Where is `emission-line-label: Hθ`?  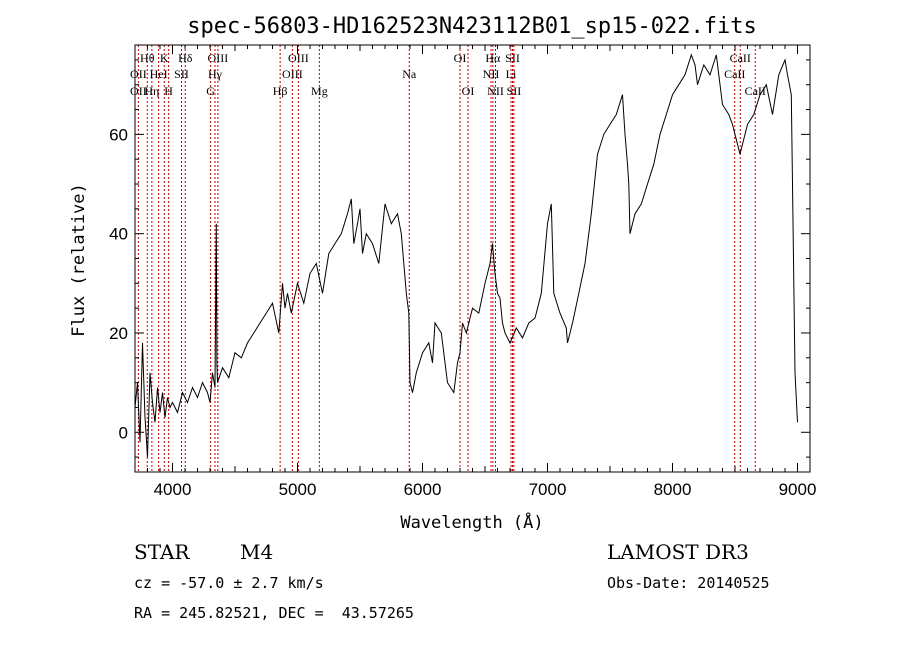 emission-line-label: Hθ is located at coordinates (147, 58).